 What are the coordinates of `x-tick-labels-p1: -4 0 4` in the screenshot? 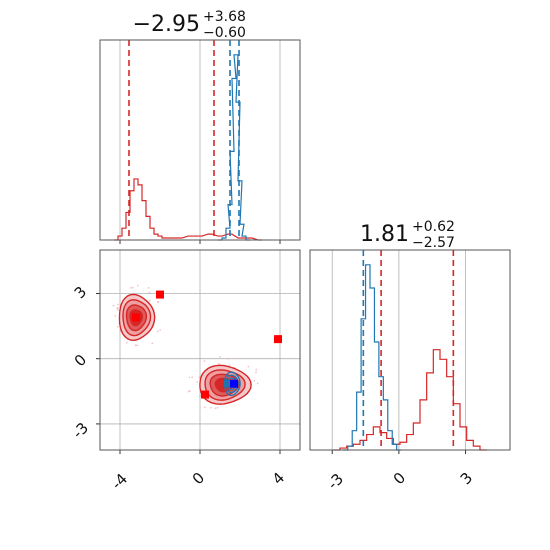 It's located at (198, 481).